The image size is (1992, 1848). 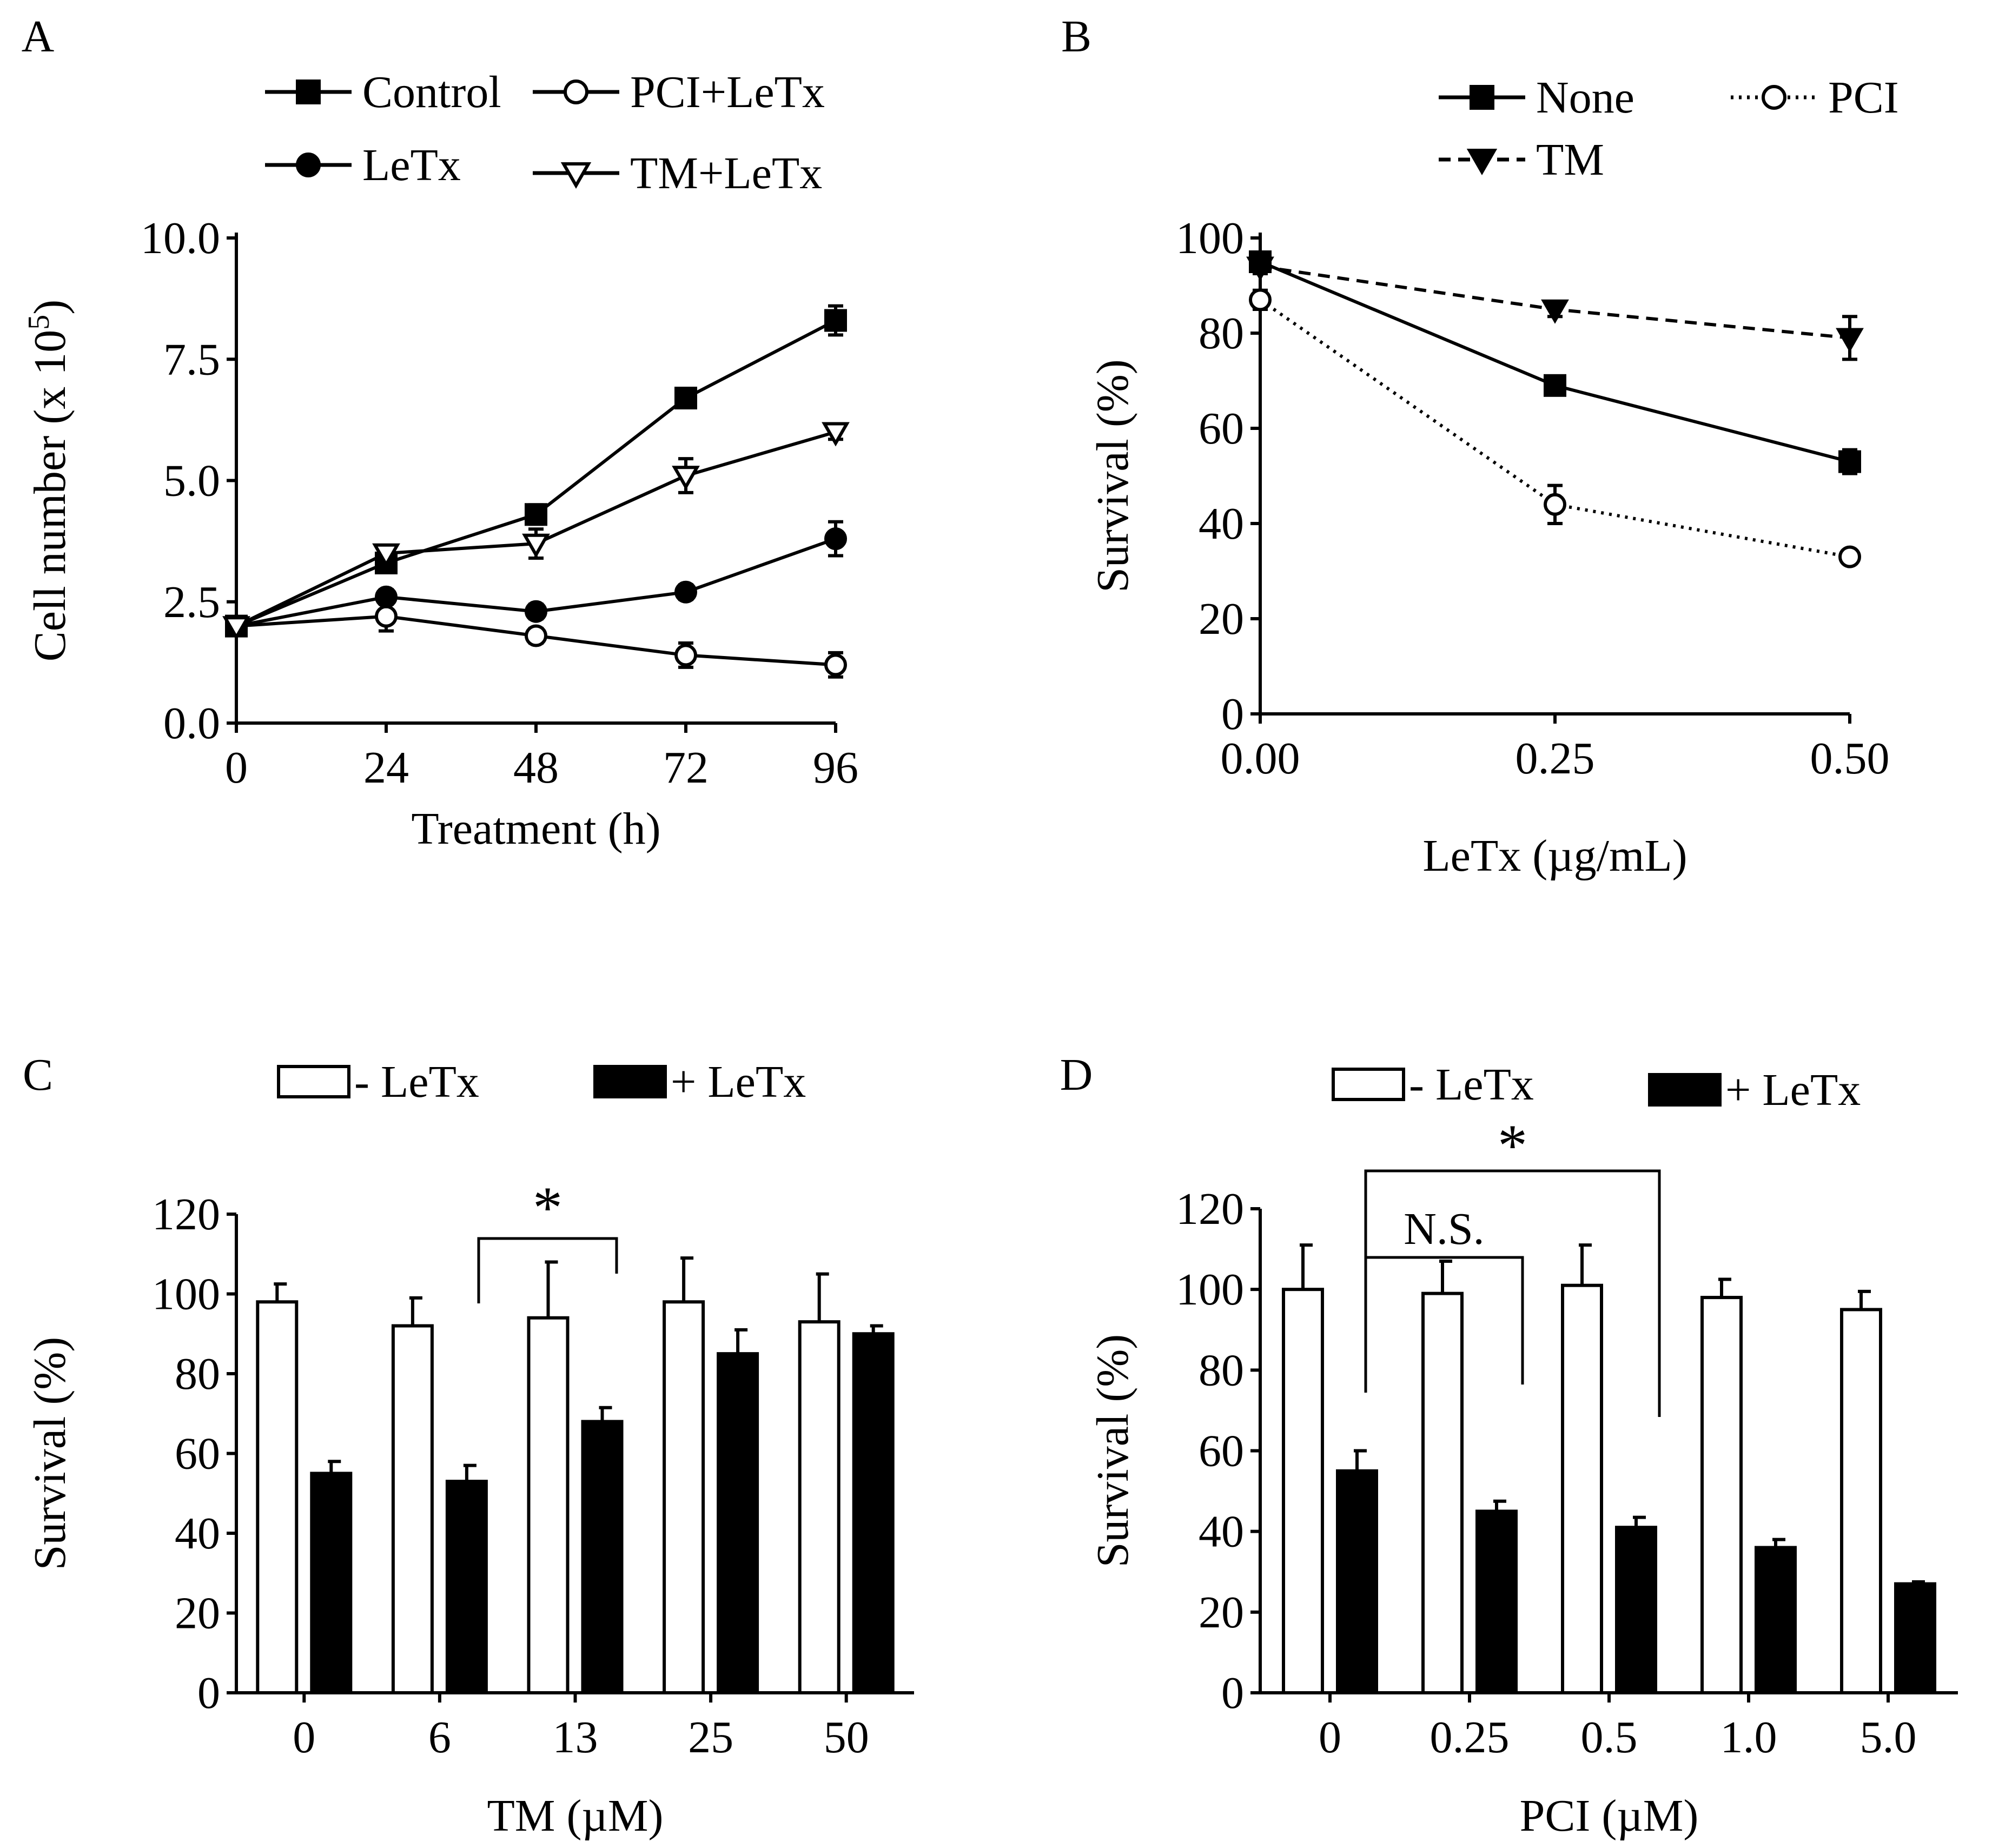 What do you see at coordinates (1609, 1737) in the screenshot?
I see `x-tick-label: 0.5` at bounding box center [1609, 1737].